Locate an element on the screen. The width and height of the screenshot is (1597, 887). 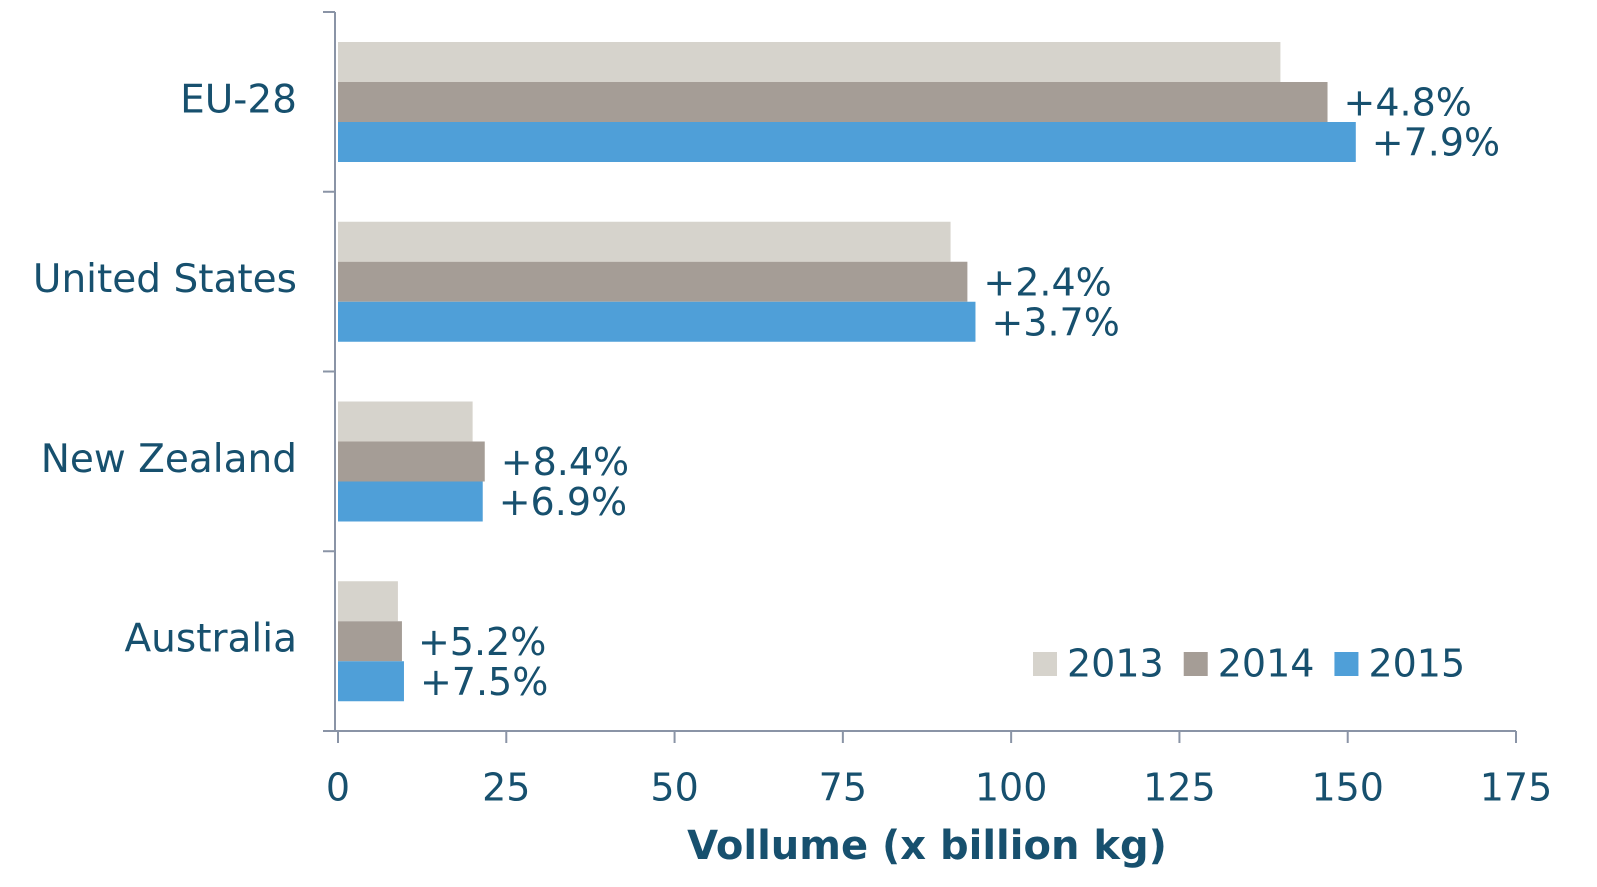
category-label: United States is located at coordinates (165, 279).